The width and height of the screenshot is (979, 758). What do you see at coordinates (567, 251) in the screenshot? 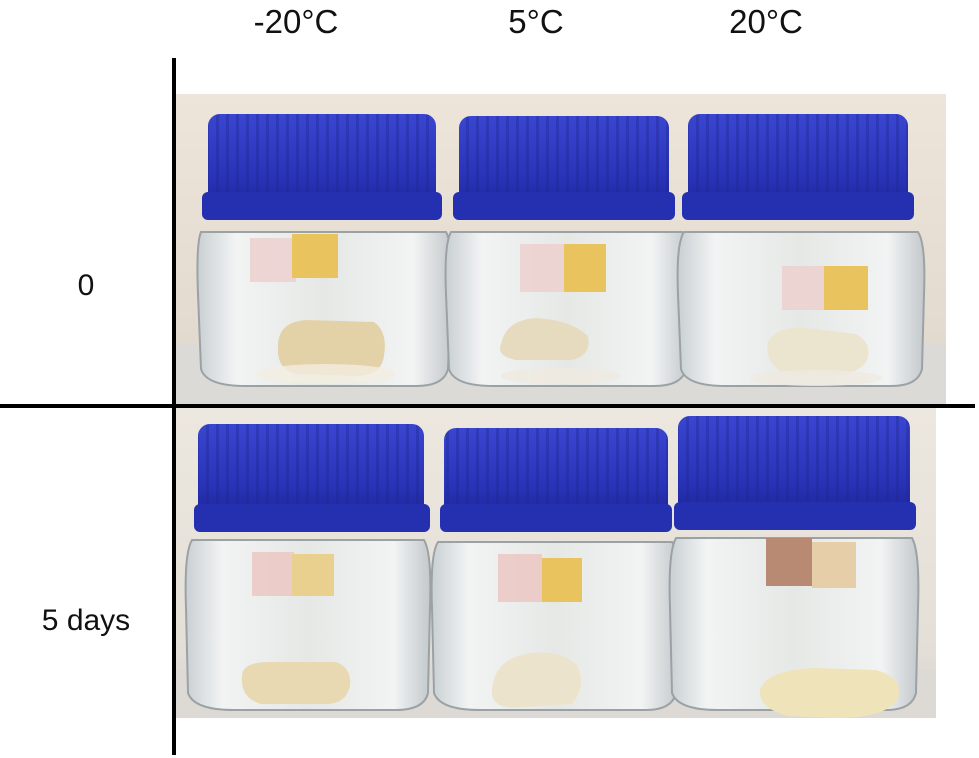
I see `jar-5-day0` at bounding box center [567, 251].